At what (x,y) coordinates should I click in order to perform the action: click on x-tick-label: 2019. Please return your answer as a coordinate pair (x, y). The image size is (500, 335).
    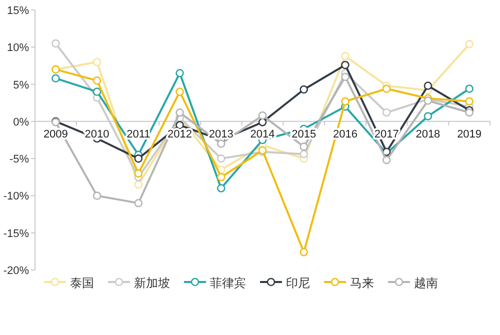
    Looking at the image, I should click on (469, 134).